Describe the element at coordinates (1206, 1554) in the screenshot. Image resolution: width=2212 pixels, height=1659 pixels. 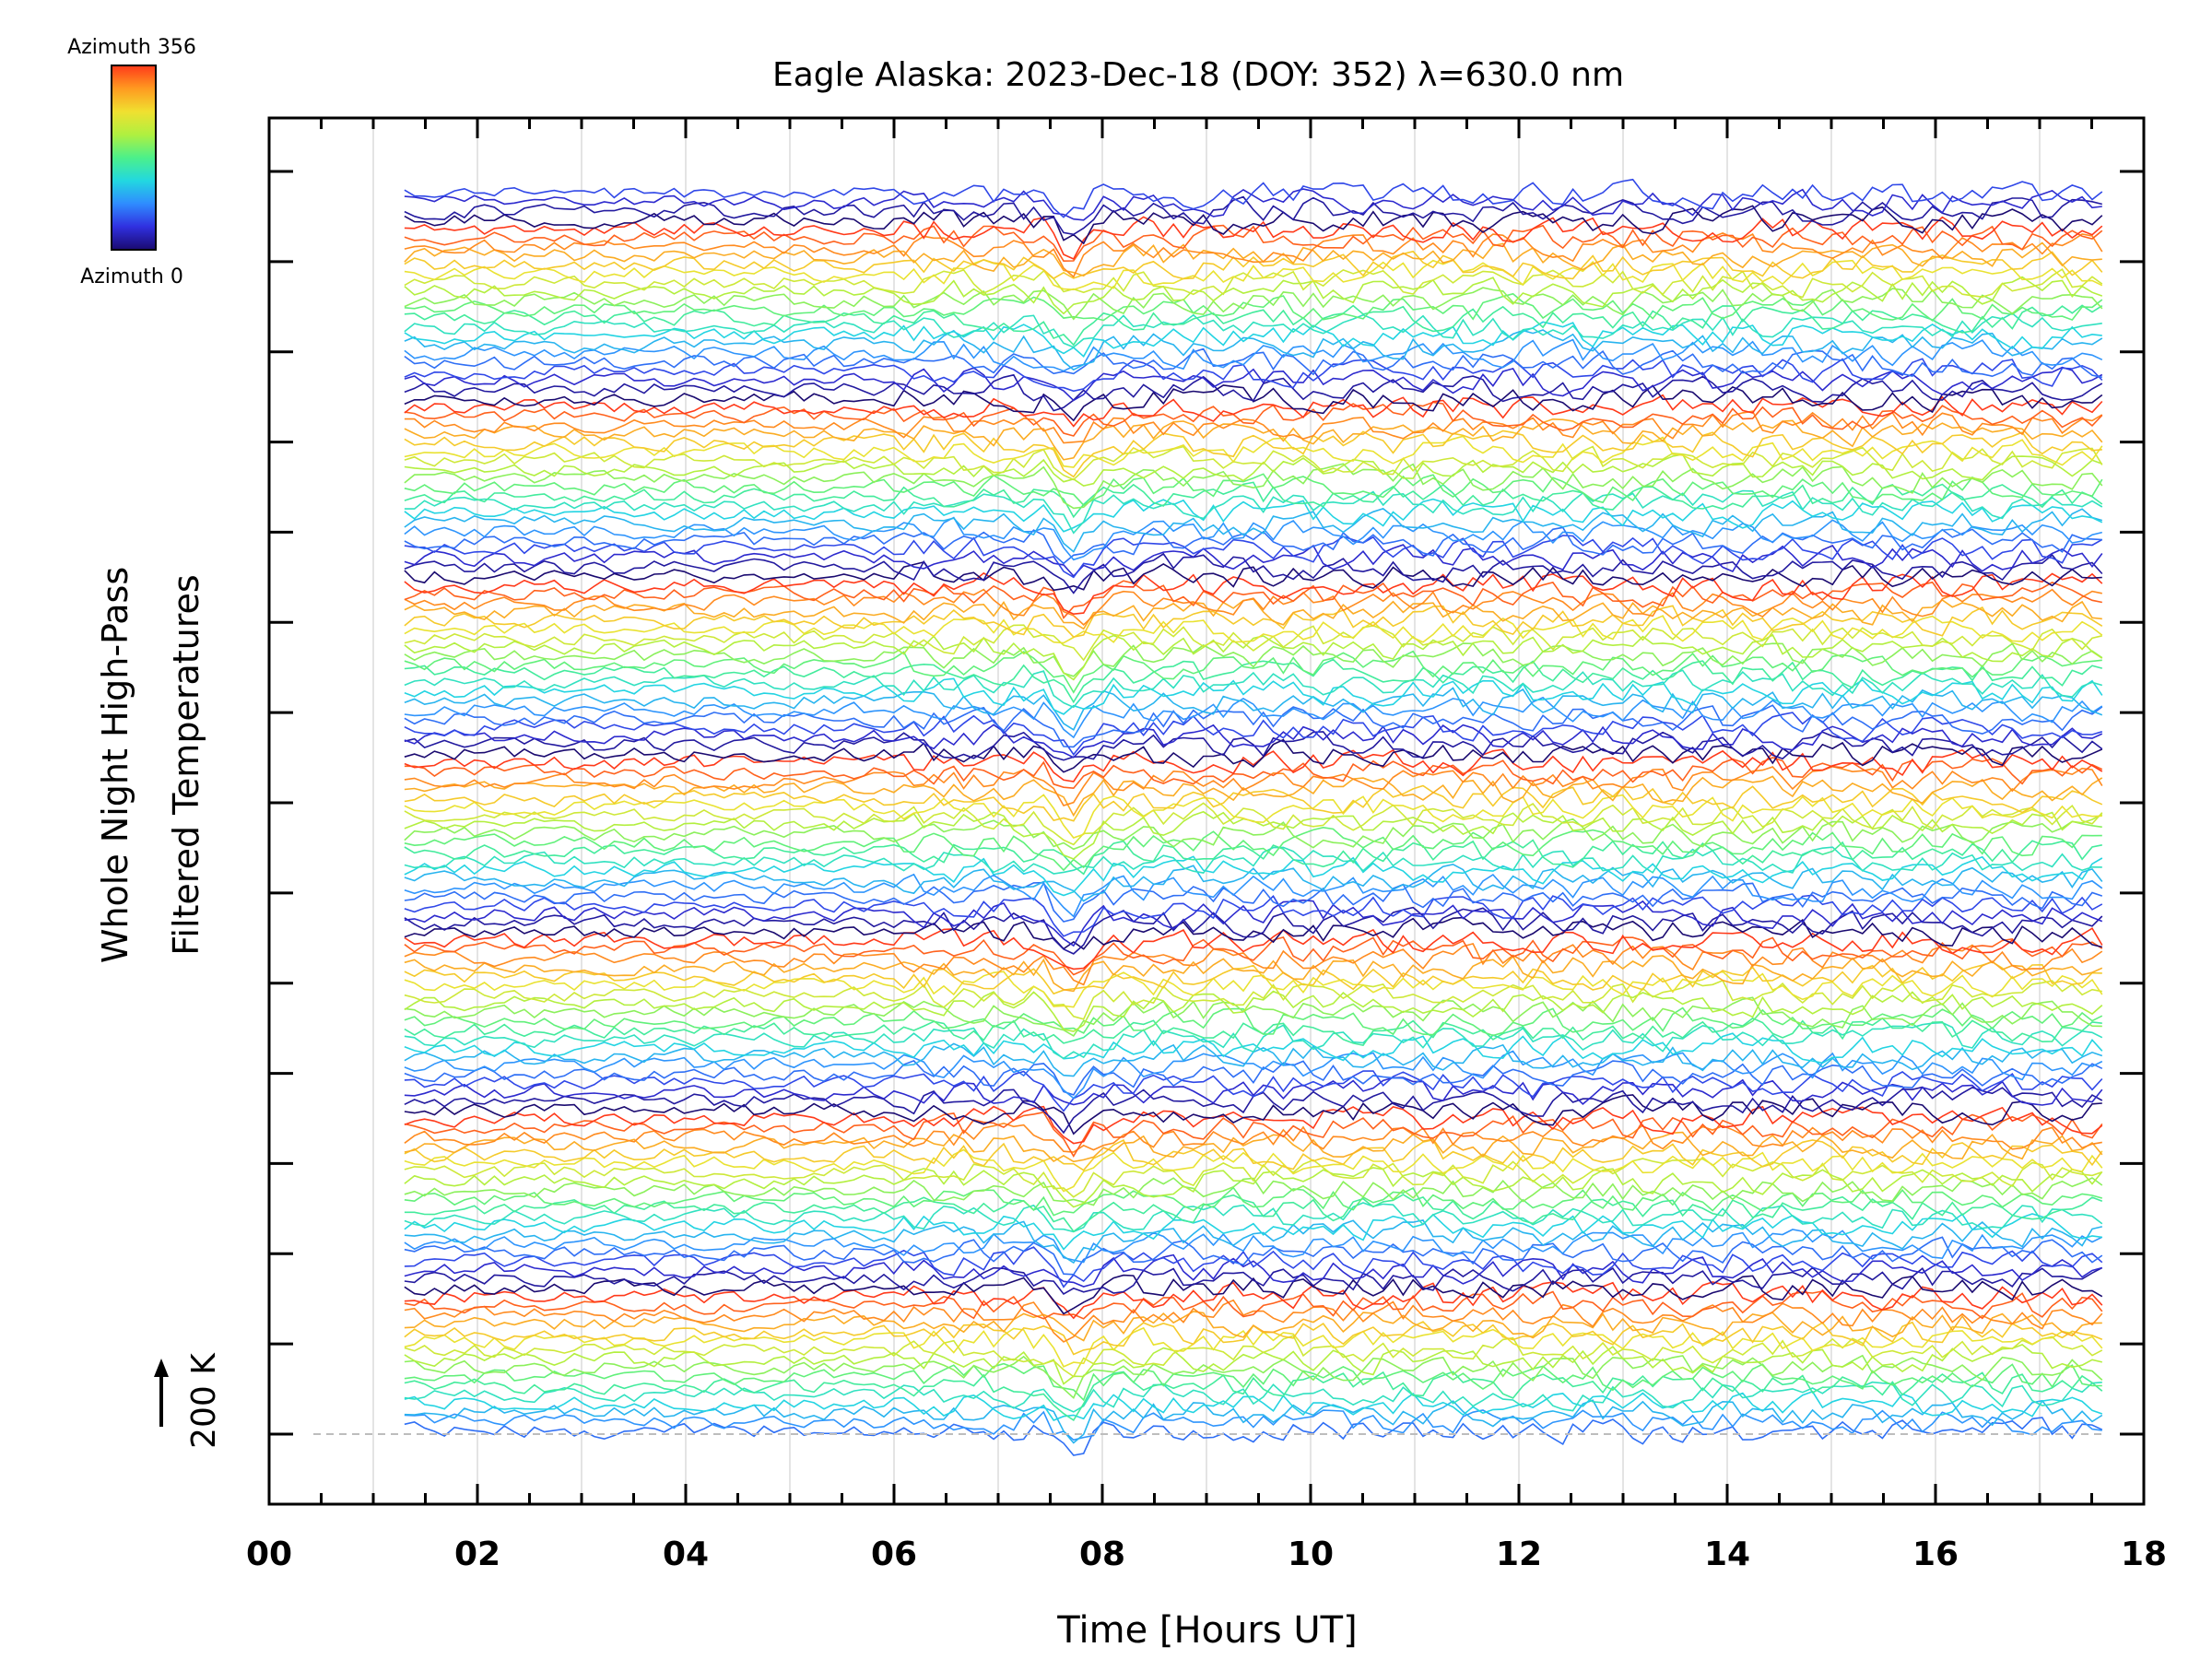
I see `x-tick-labels: 00 02 04 06 08 10 12 14 16 18` at that location.